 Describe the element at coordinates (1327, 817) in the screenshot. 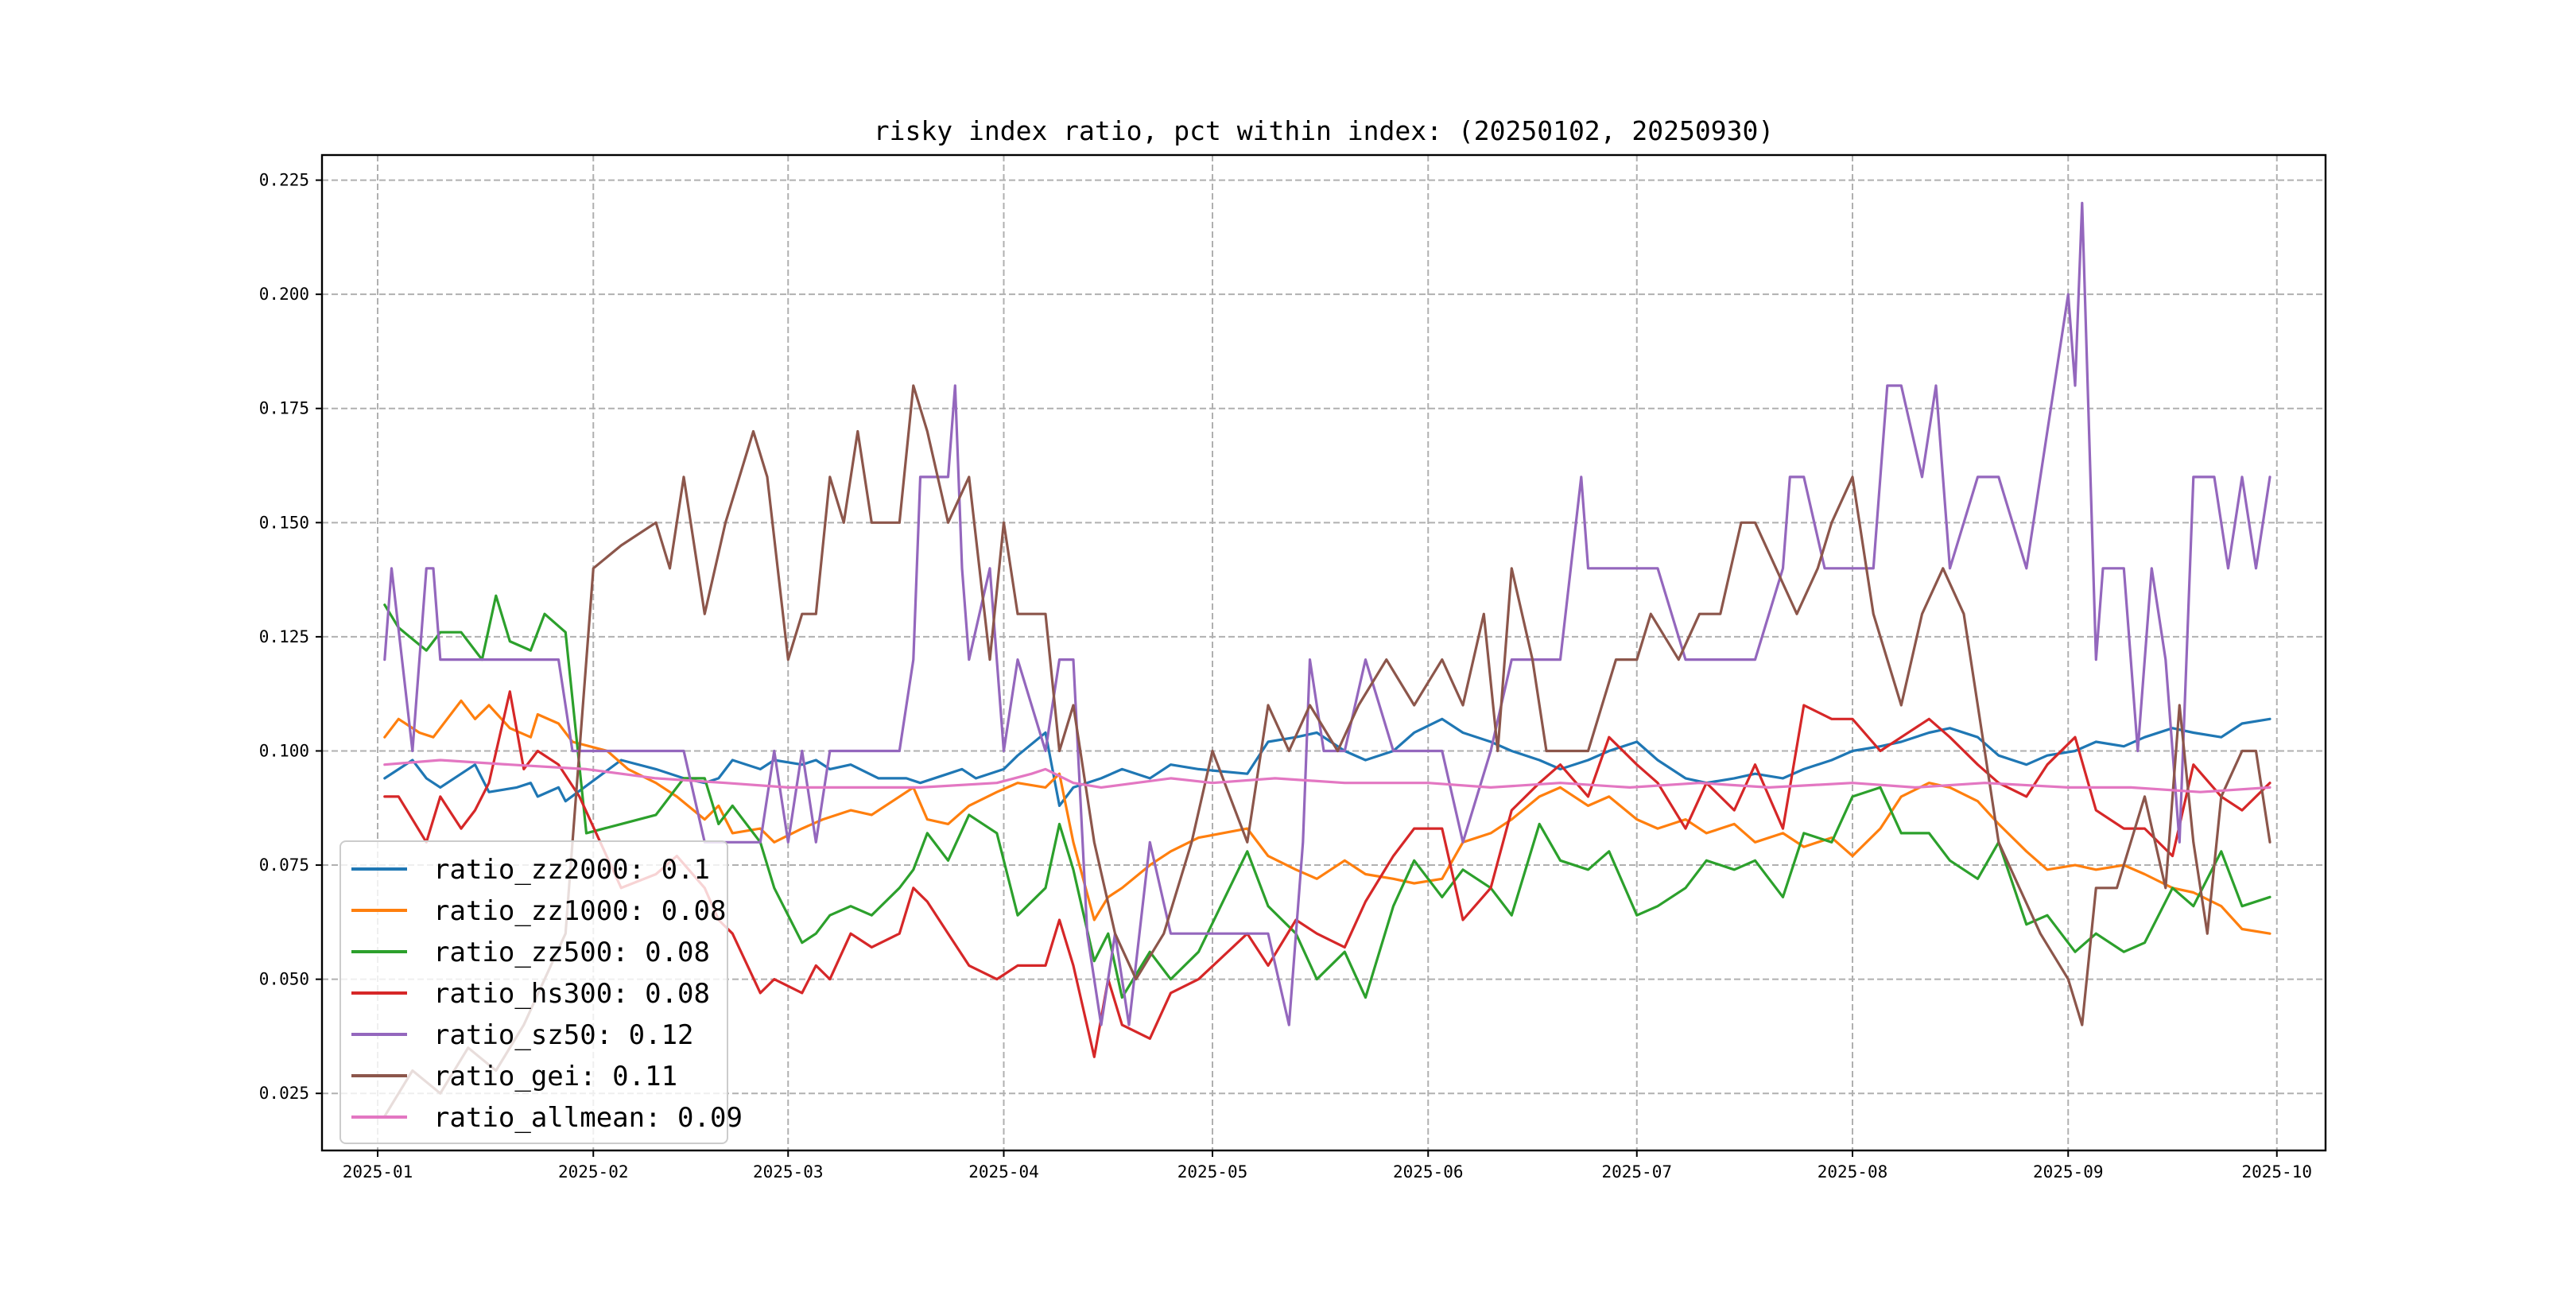

I see `series-line-ratio-zz1000` at that location.